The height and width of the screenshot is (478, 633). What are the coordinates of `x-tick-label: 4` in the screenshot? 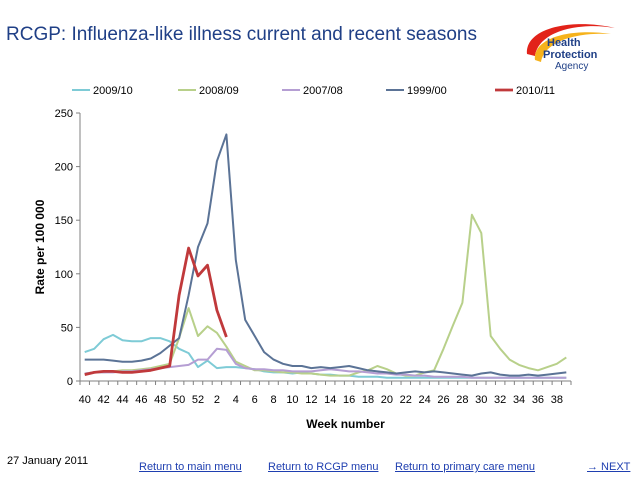 It's located at (236, 400).